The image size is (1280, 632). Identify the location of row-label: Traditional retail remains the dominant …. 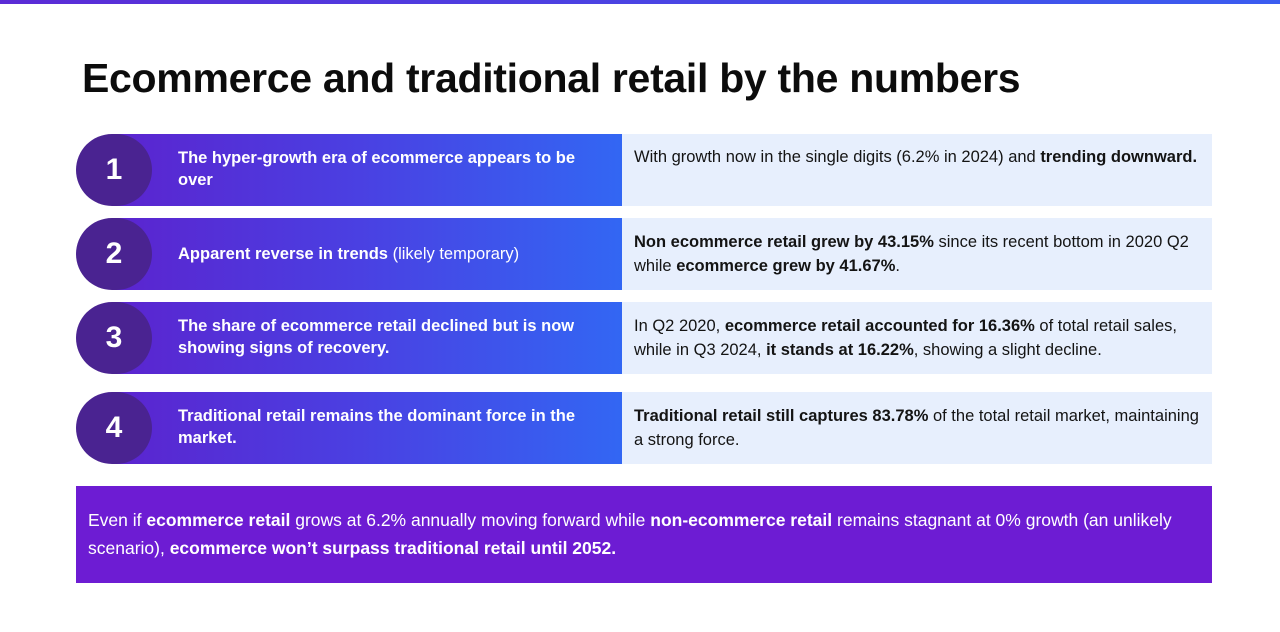
(378, 434).